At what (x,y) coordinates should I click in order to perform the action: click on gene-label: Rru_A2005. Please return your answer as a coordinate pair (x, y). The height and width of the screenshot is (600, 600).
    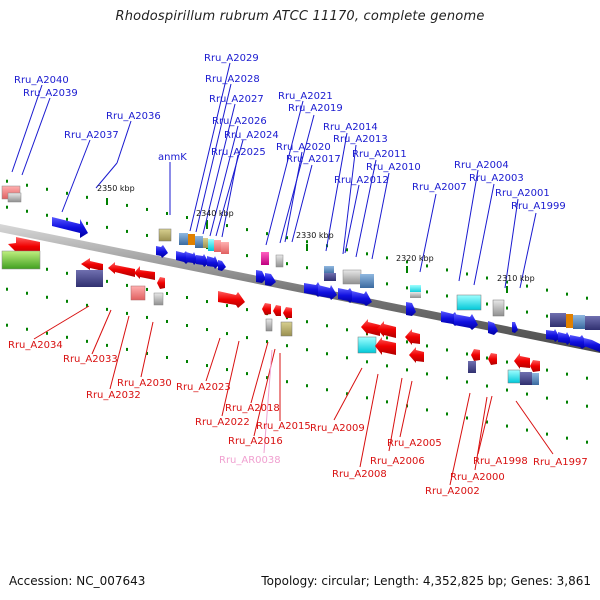
    Looking at the image, I should click on (414, 443).